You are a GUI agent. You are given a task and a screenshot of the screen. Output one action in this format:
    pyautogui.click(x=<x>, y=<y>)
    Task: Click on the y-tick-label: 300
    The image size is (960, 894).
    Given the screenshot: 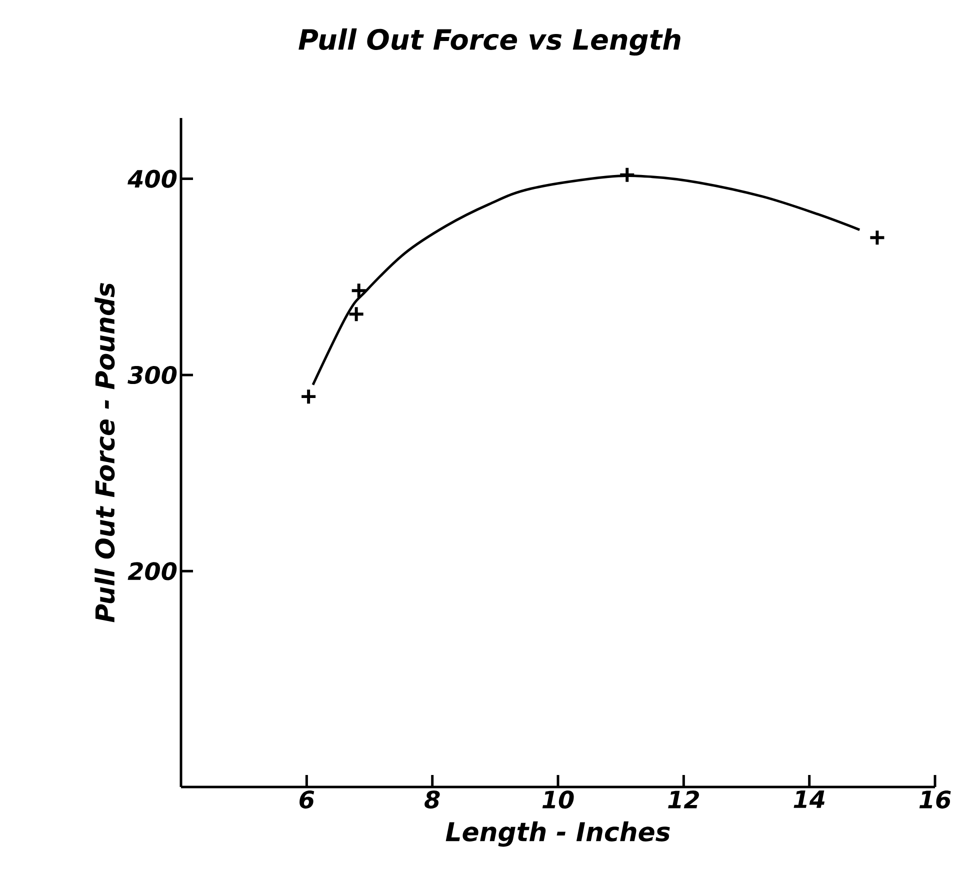 What is the action you would take?
    pyautogui.click(x=152, y=375)
    